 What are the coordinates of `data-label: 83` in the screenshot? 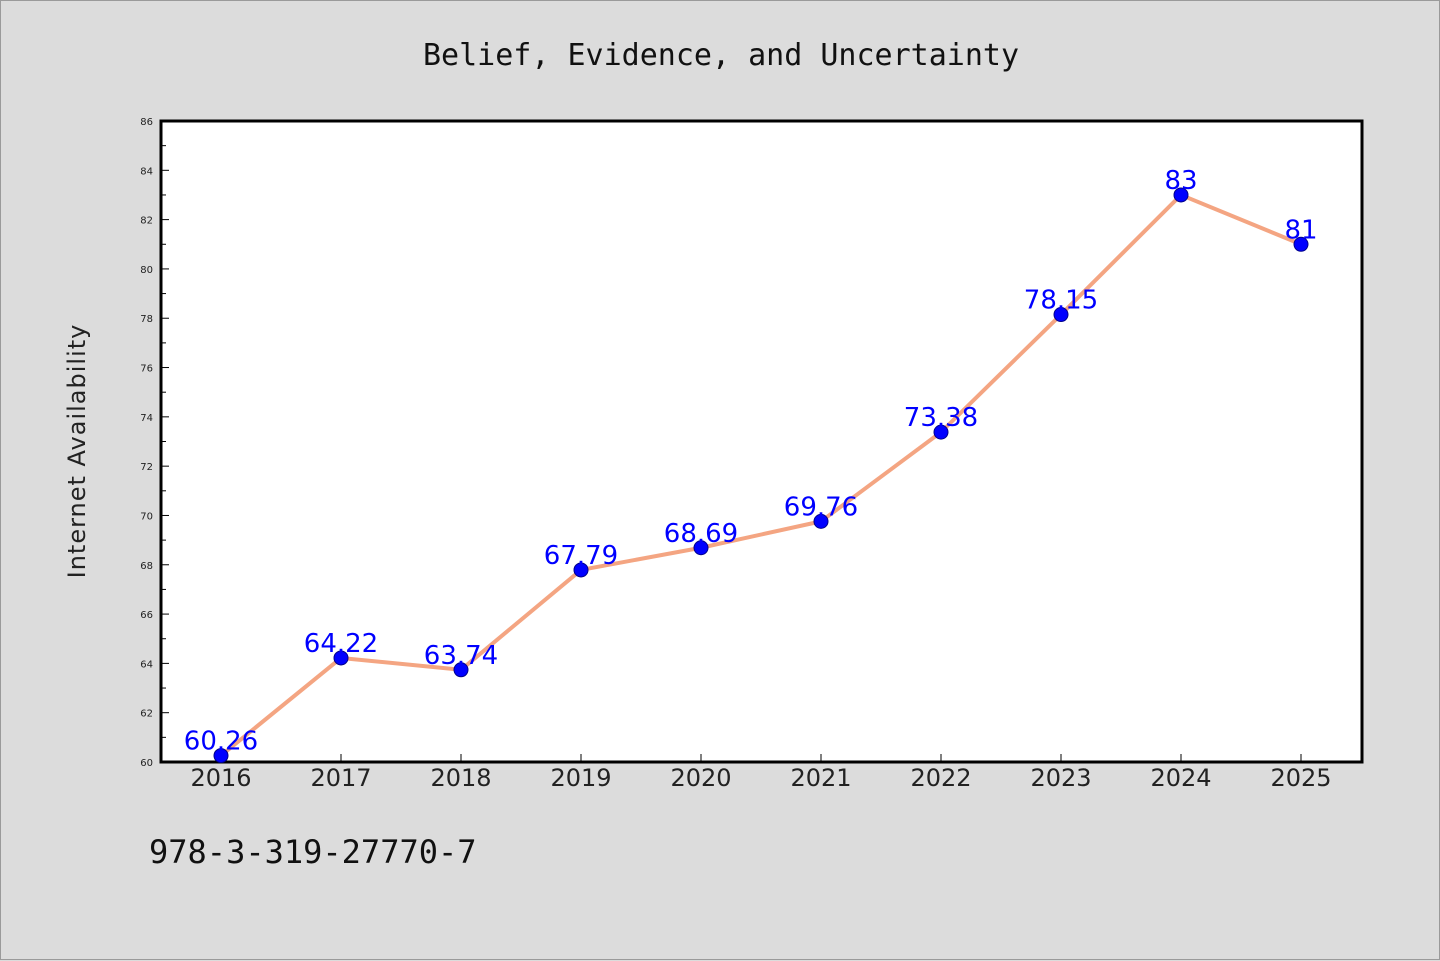 It's located at (1180, 181).